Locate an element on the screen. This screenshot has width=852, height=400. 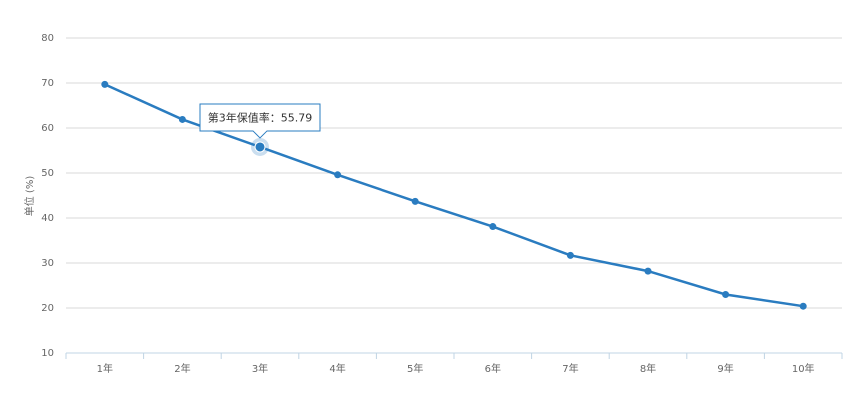
y-tick-label: 80 is located at coordinates (47, 38).